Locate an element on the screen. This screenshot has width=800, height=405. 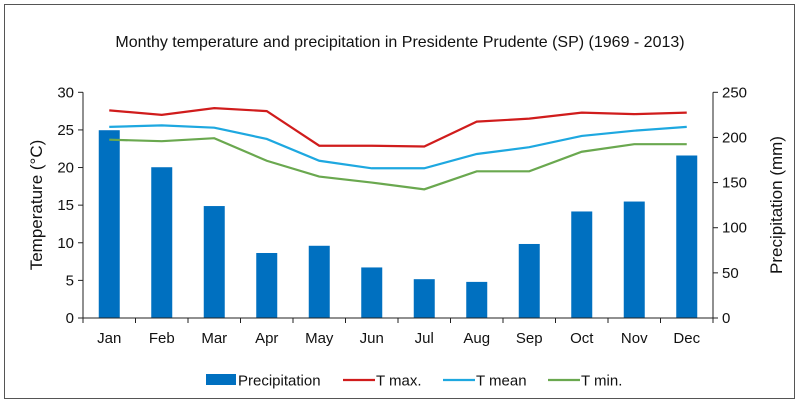
line-tmean is located at coordinates (398, 147).